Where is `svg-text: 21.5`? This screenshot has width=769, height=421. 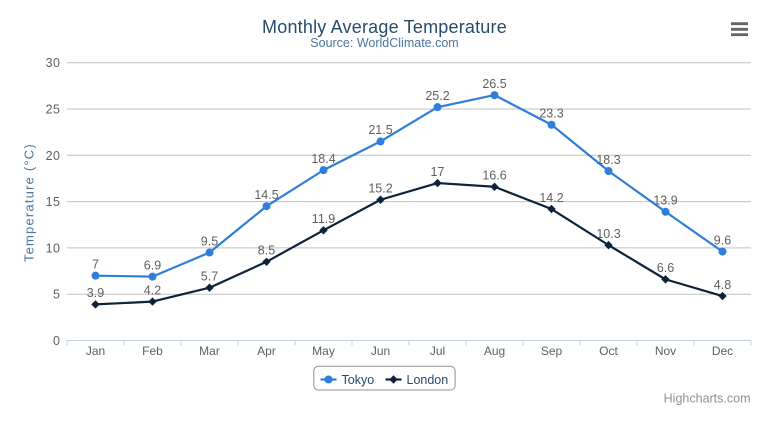
svg-text: 21.5 is located at coordinates (380, 130).